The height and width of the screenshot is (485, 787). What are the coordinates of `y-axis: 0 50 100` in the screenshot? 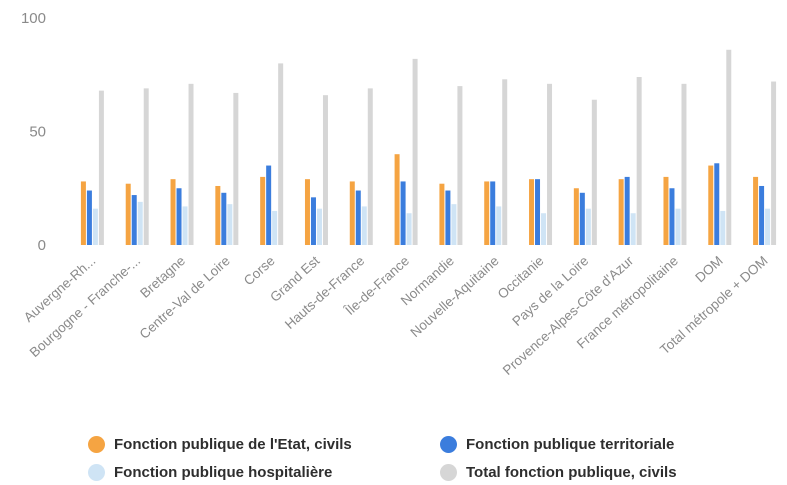 It's located at (33, 132).